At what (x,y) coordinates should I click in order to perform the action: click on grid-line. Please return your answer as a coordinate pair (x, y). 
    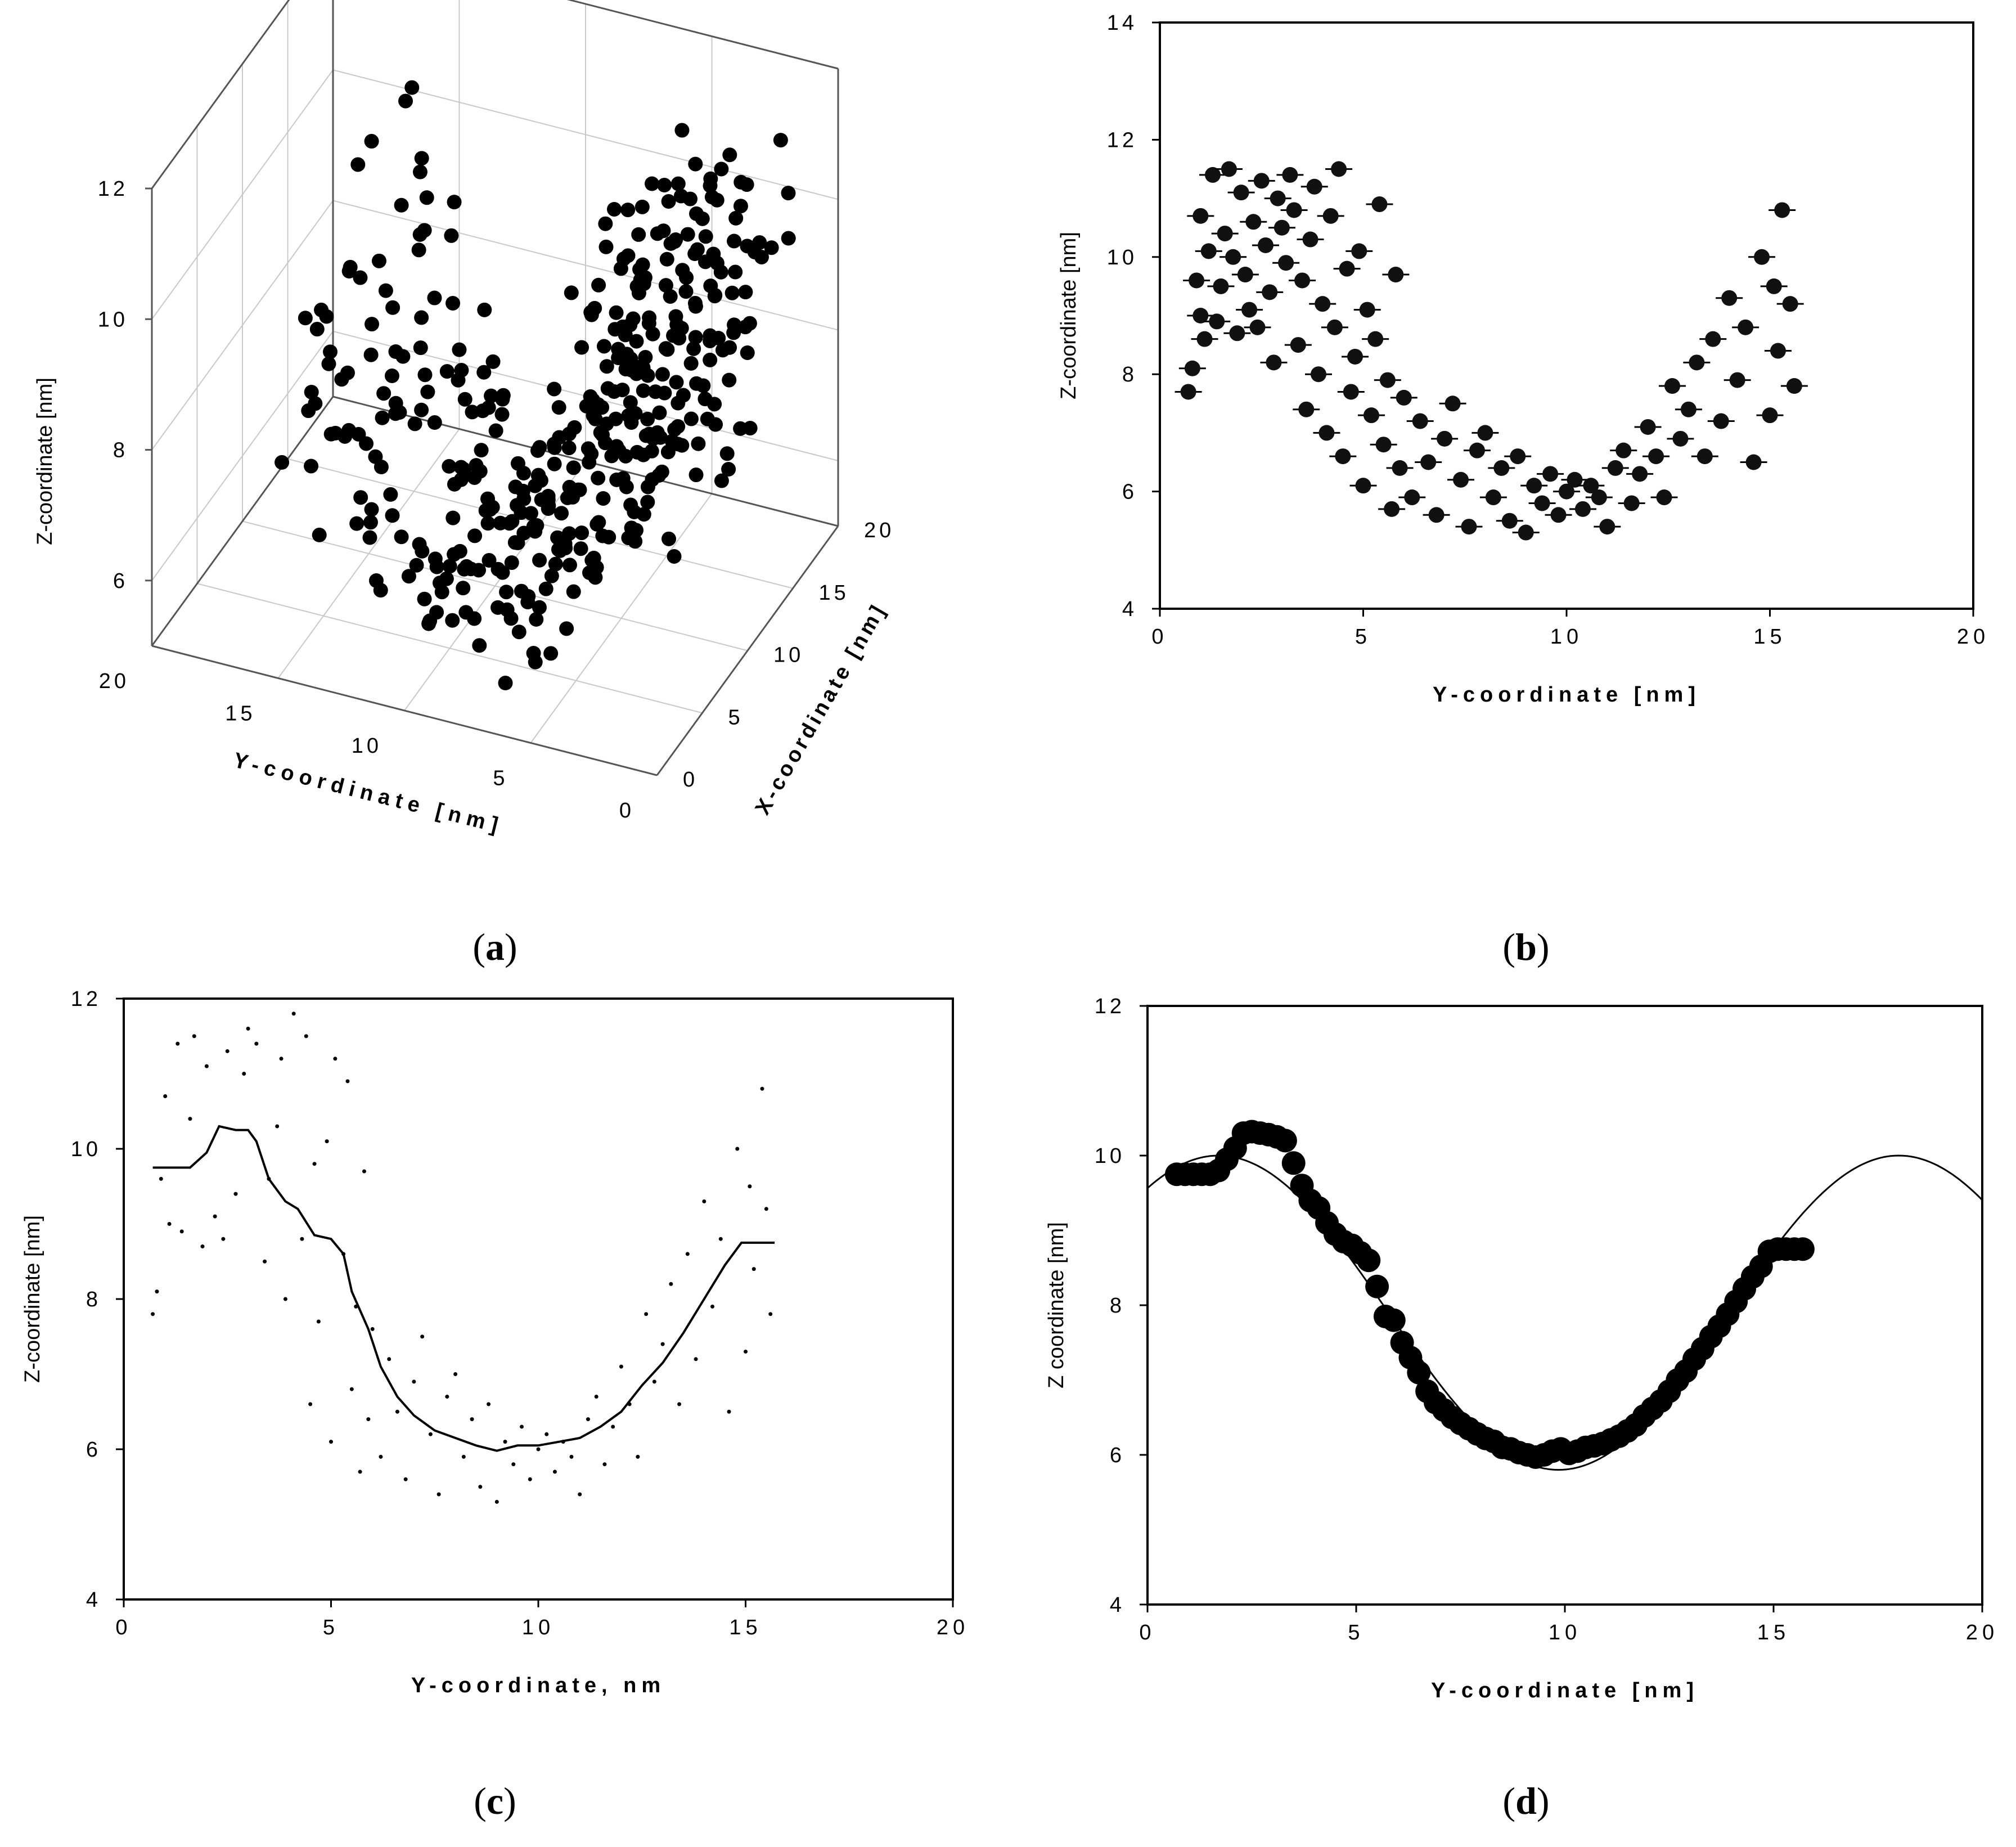
    Looking at the image, I should click on (242, 456).